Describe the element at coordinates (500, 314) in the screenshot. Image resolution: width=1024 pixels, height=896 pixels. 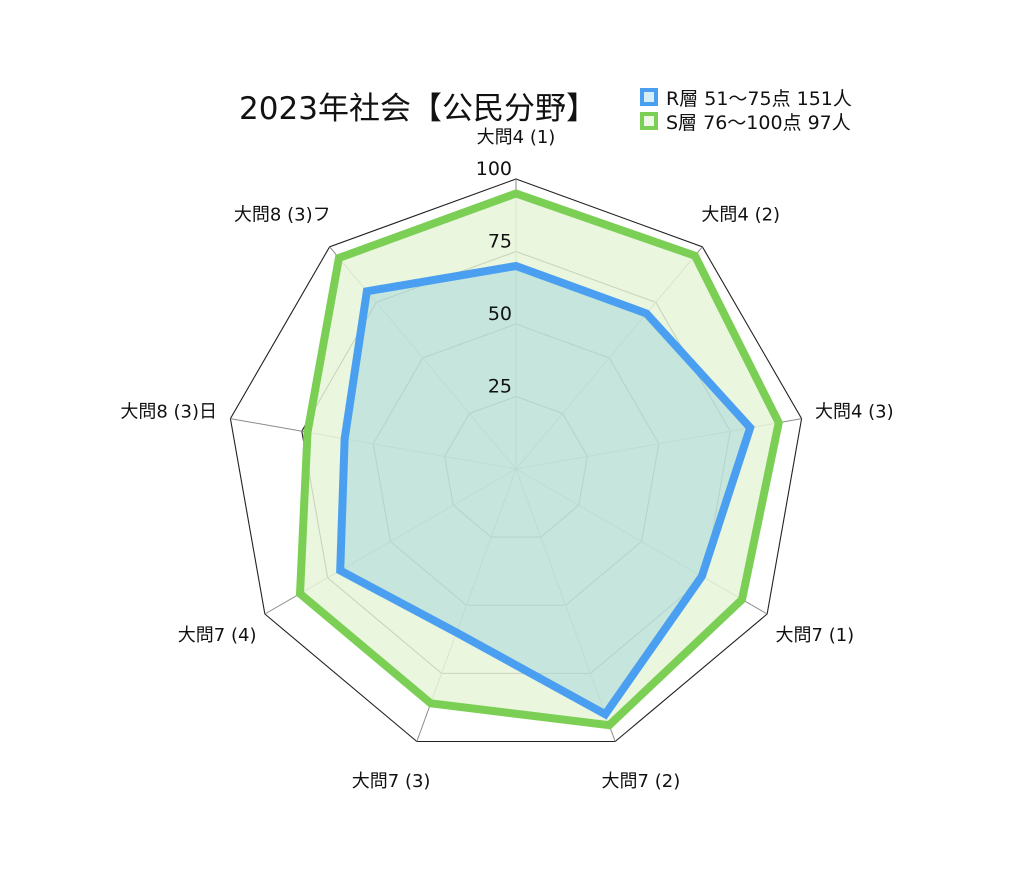
I see `tick-label-50: 50` at that location.